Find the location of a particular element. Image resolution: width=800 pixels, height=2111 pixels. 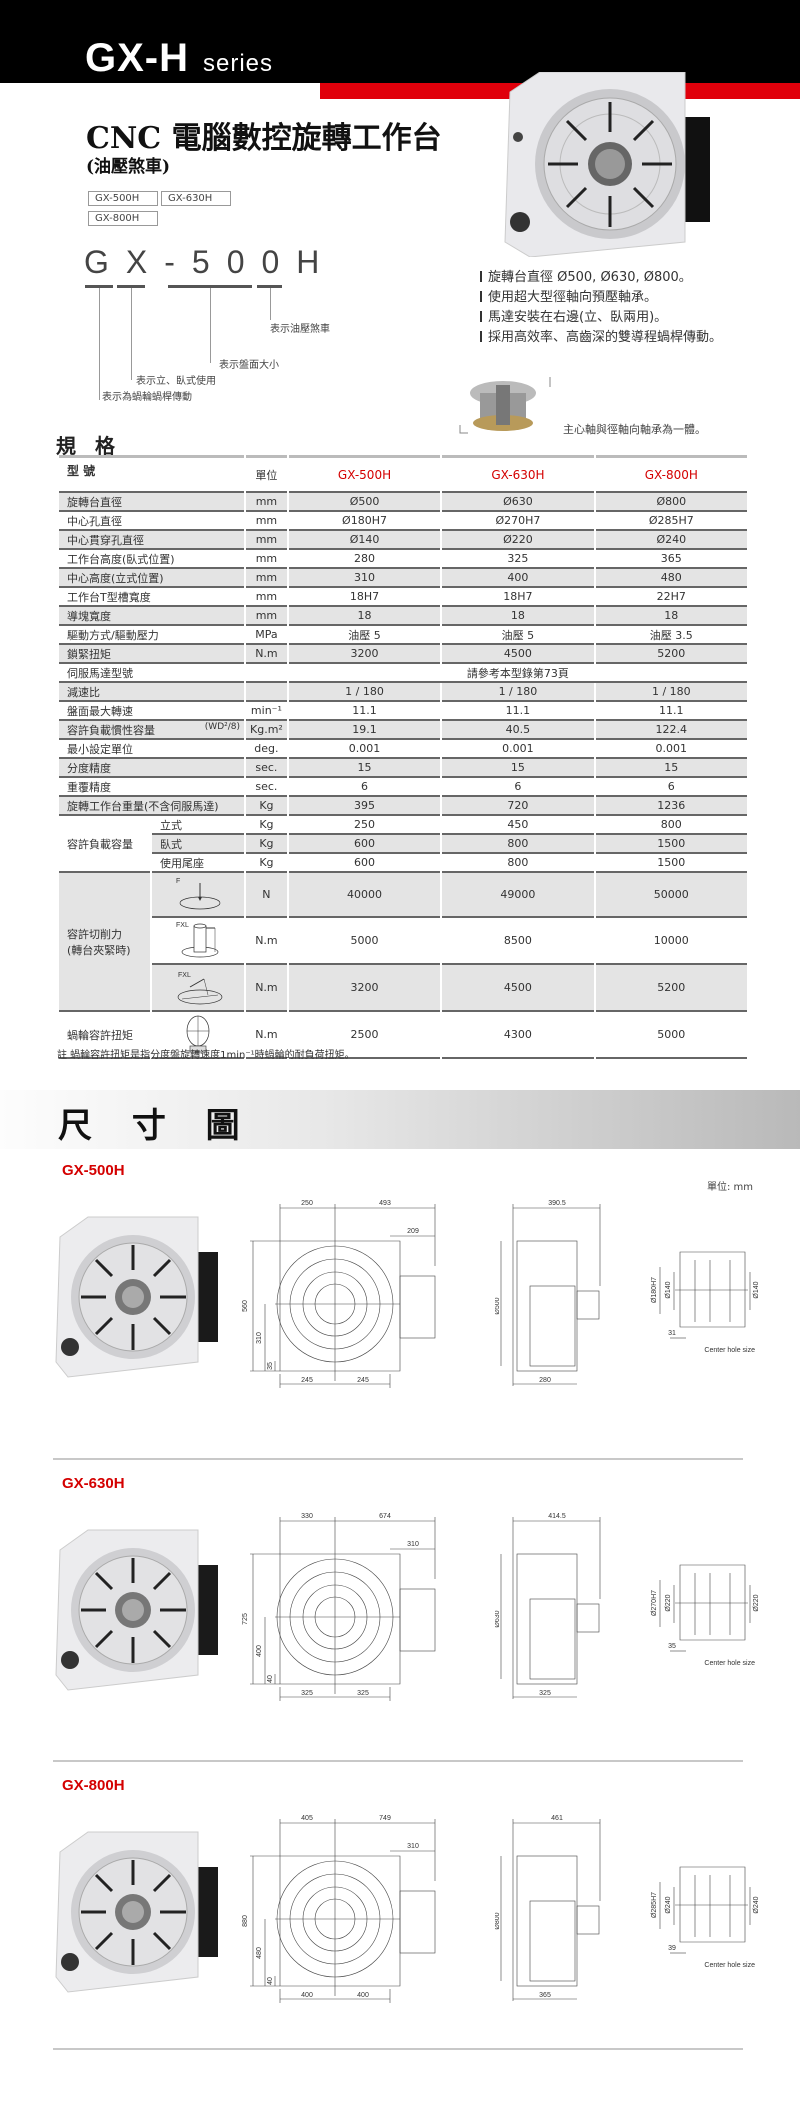

spec-value: 50000 is located at coordinates (671, 895).